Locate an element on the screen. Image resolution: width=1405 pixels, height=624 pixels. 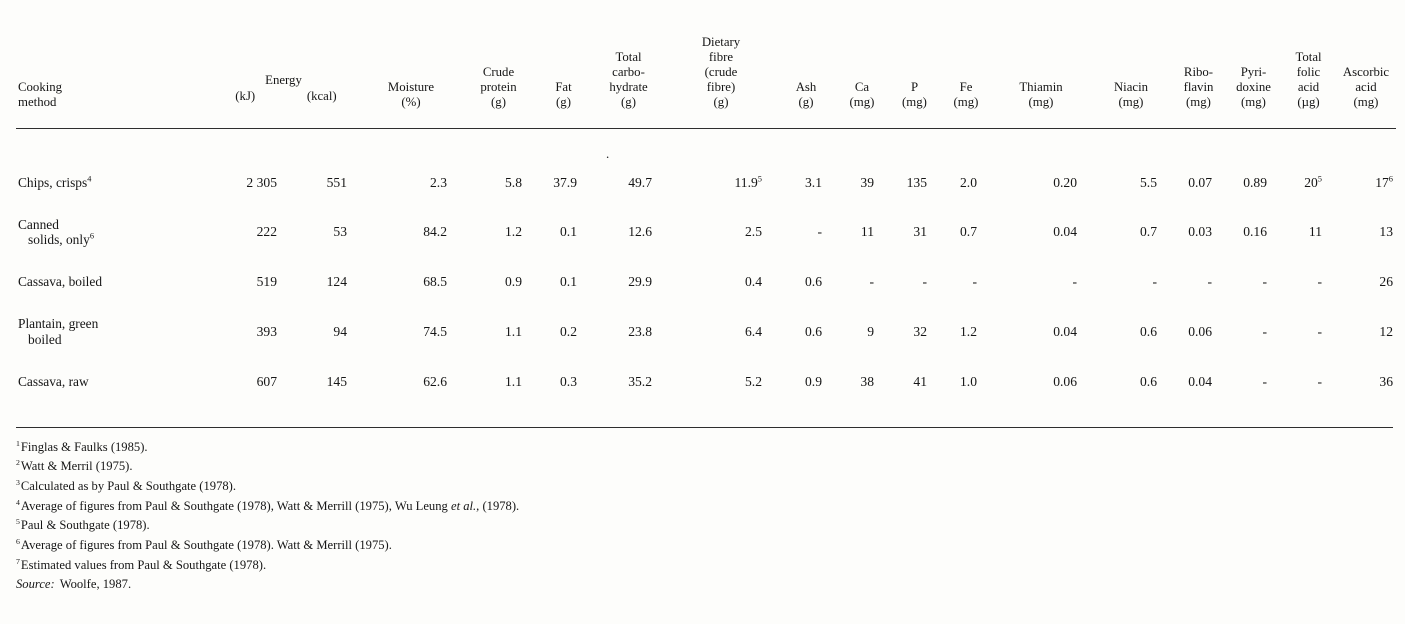
footnote-5: 5Paul & Southgate (1978). is located at coordinates (83, 525).